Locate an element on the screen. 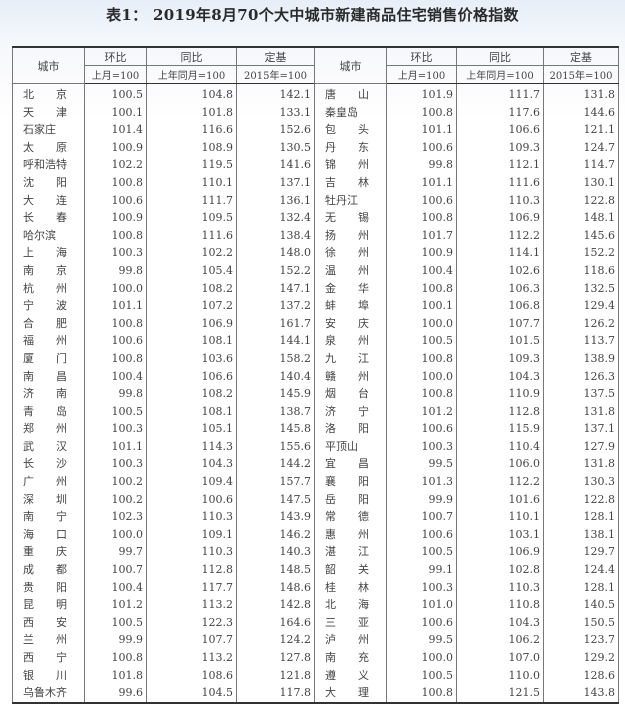 The width and height of the screenshot is (625, 714). table-row: 成 都 100.7 112.8 148.5 韶 关 99.1 102.8 124.4 is located at coordinates (315, 570).